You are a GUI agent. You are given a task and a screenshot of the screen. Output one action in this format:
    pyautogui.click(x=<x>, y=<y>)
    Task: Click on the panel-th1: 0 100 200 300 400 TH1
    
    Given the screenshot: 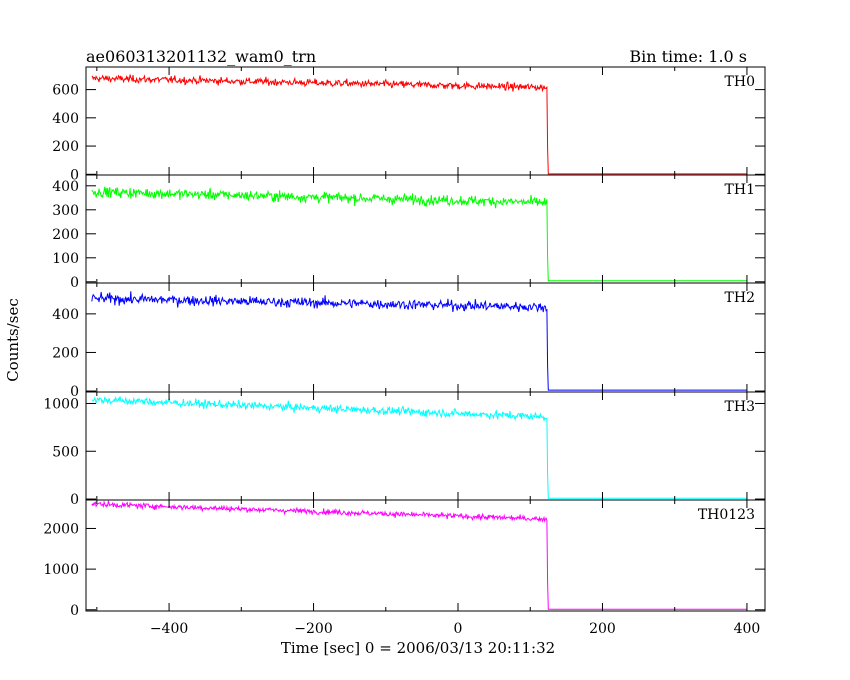 What is the action you would take?
    pyautogui.click(x=409, y=232)
    